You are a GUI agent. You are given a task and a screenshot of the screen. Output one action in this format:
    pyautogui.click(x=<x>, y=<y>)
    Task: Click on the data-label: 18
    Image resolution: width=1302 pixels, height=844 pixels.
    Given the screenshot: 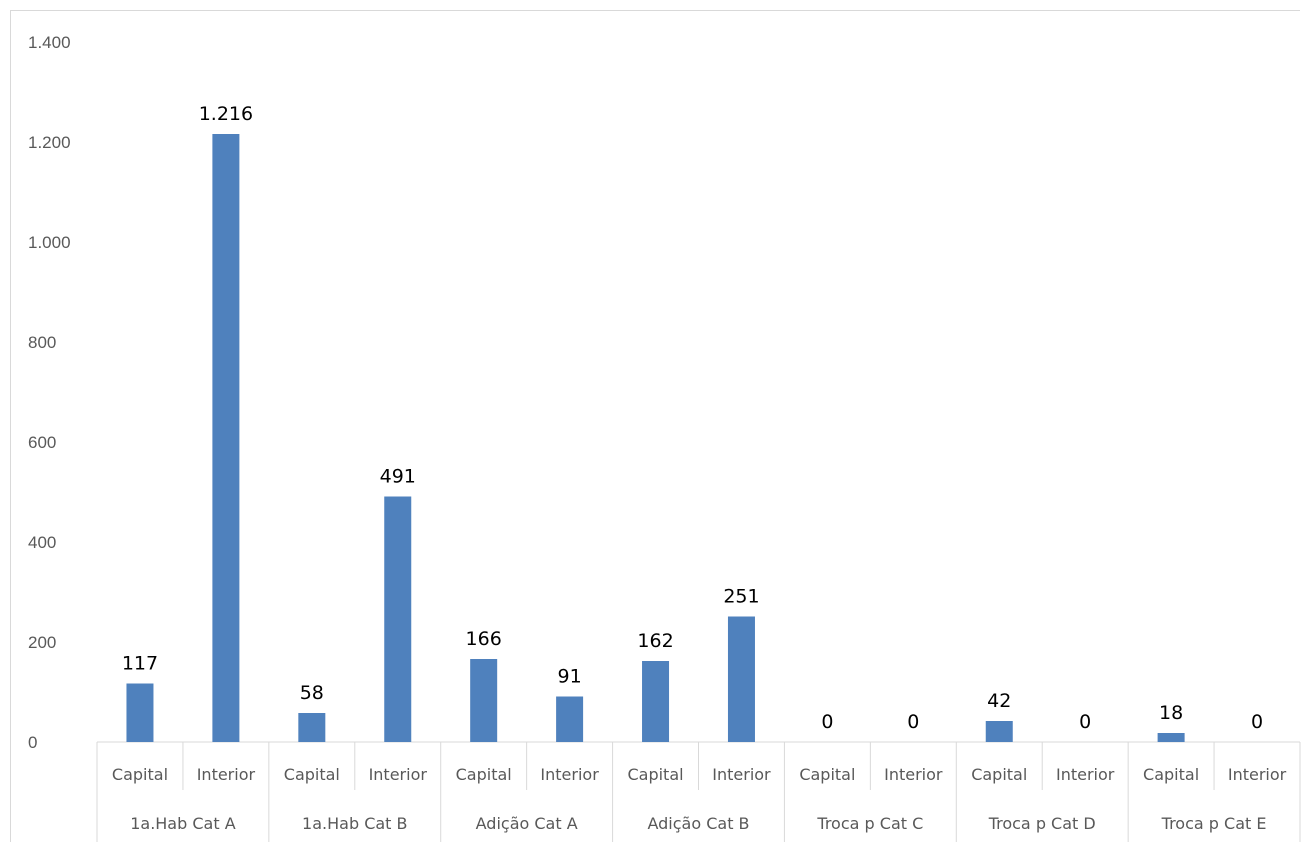 What is the action you would take?
    pyautogui.click(x=1171, y=713)
    